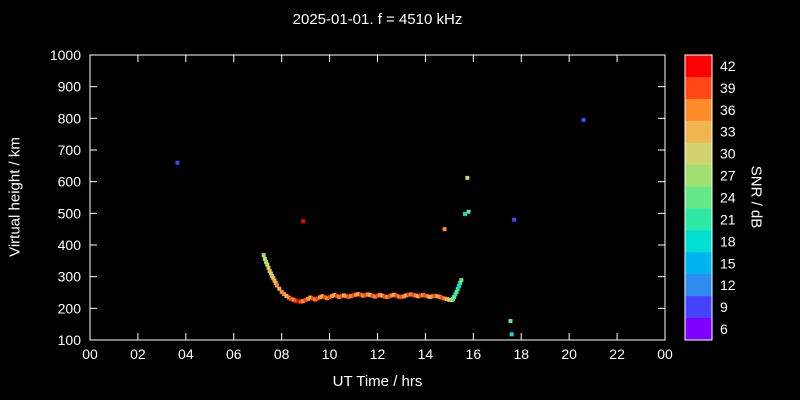  What do you see at coordinates (70, 308) in the screenshot?
I see `y-tick-label: 200` at bounding box center [70, 308].